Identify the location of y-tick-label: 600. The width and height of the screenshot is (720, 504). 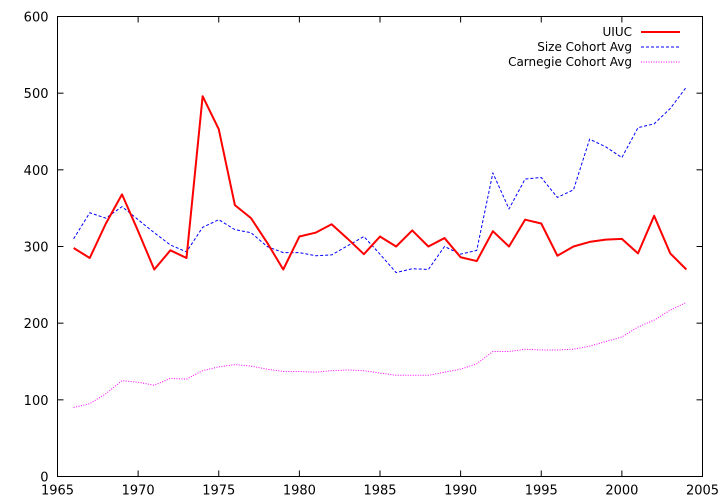
(36, 18).